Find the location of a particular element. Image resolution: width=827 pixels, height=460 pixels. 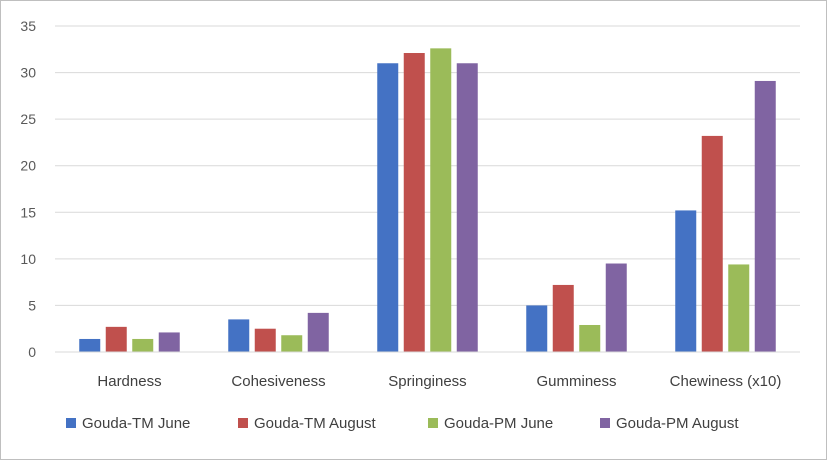

y-tick-label: 20 is located at coordinates (28, 166).